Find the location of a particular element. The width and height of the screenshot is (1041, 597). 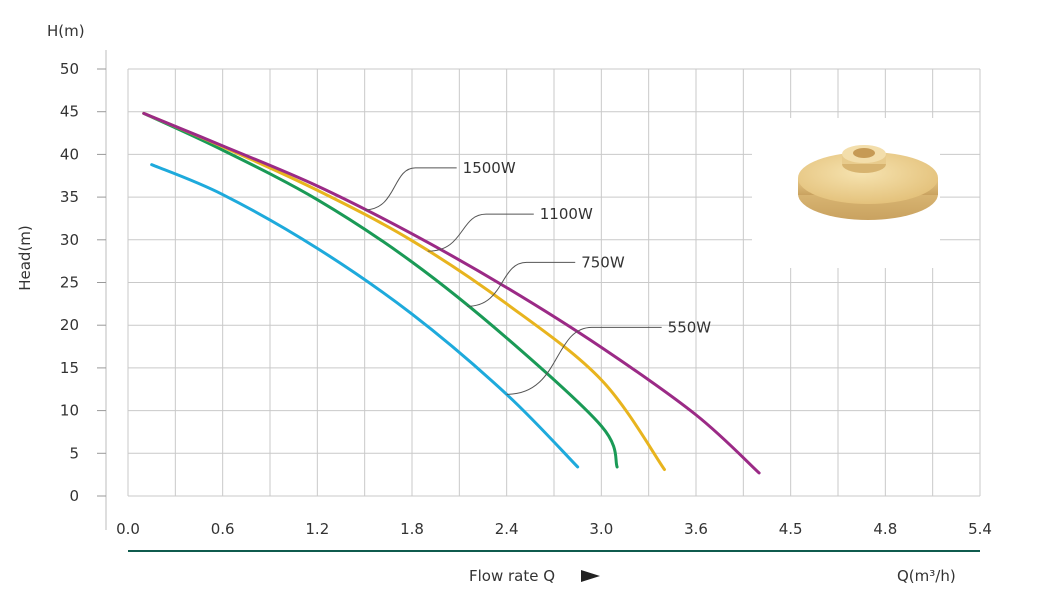

y-tick-label: 25 is located at coordinates (69, 283).